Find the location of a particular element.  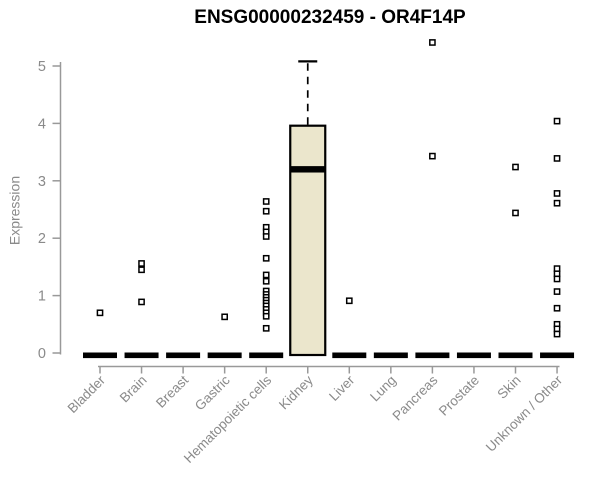

median-line is located at coordinates (308, 169).